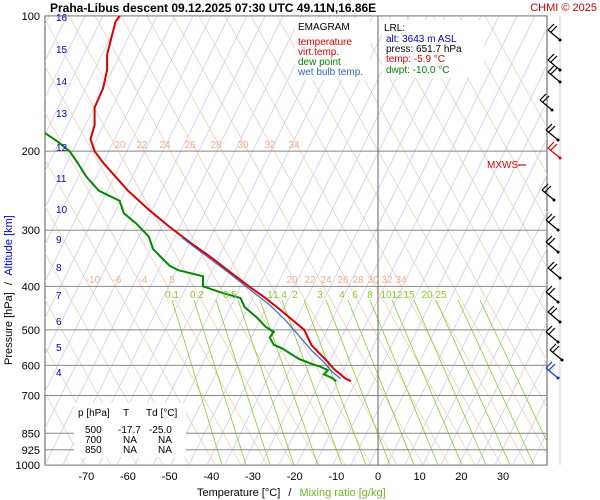  I want to click on potential-temp-label: -10, so click(93, 280).